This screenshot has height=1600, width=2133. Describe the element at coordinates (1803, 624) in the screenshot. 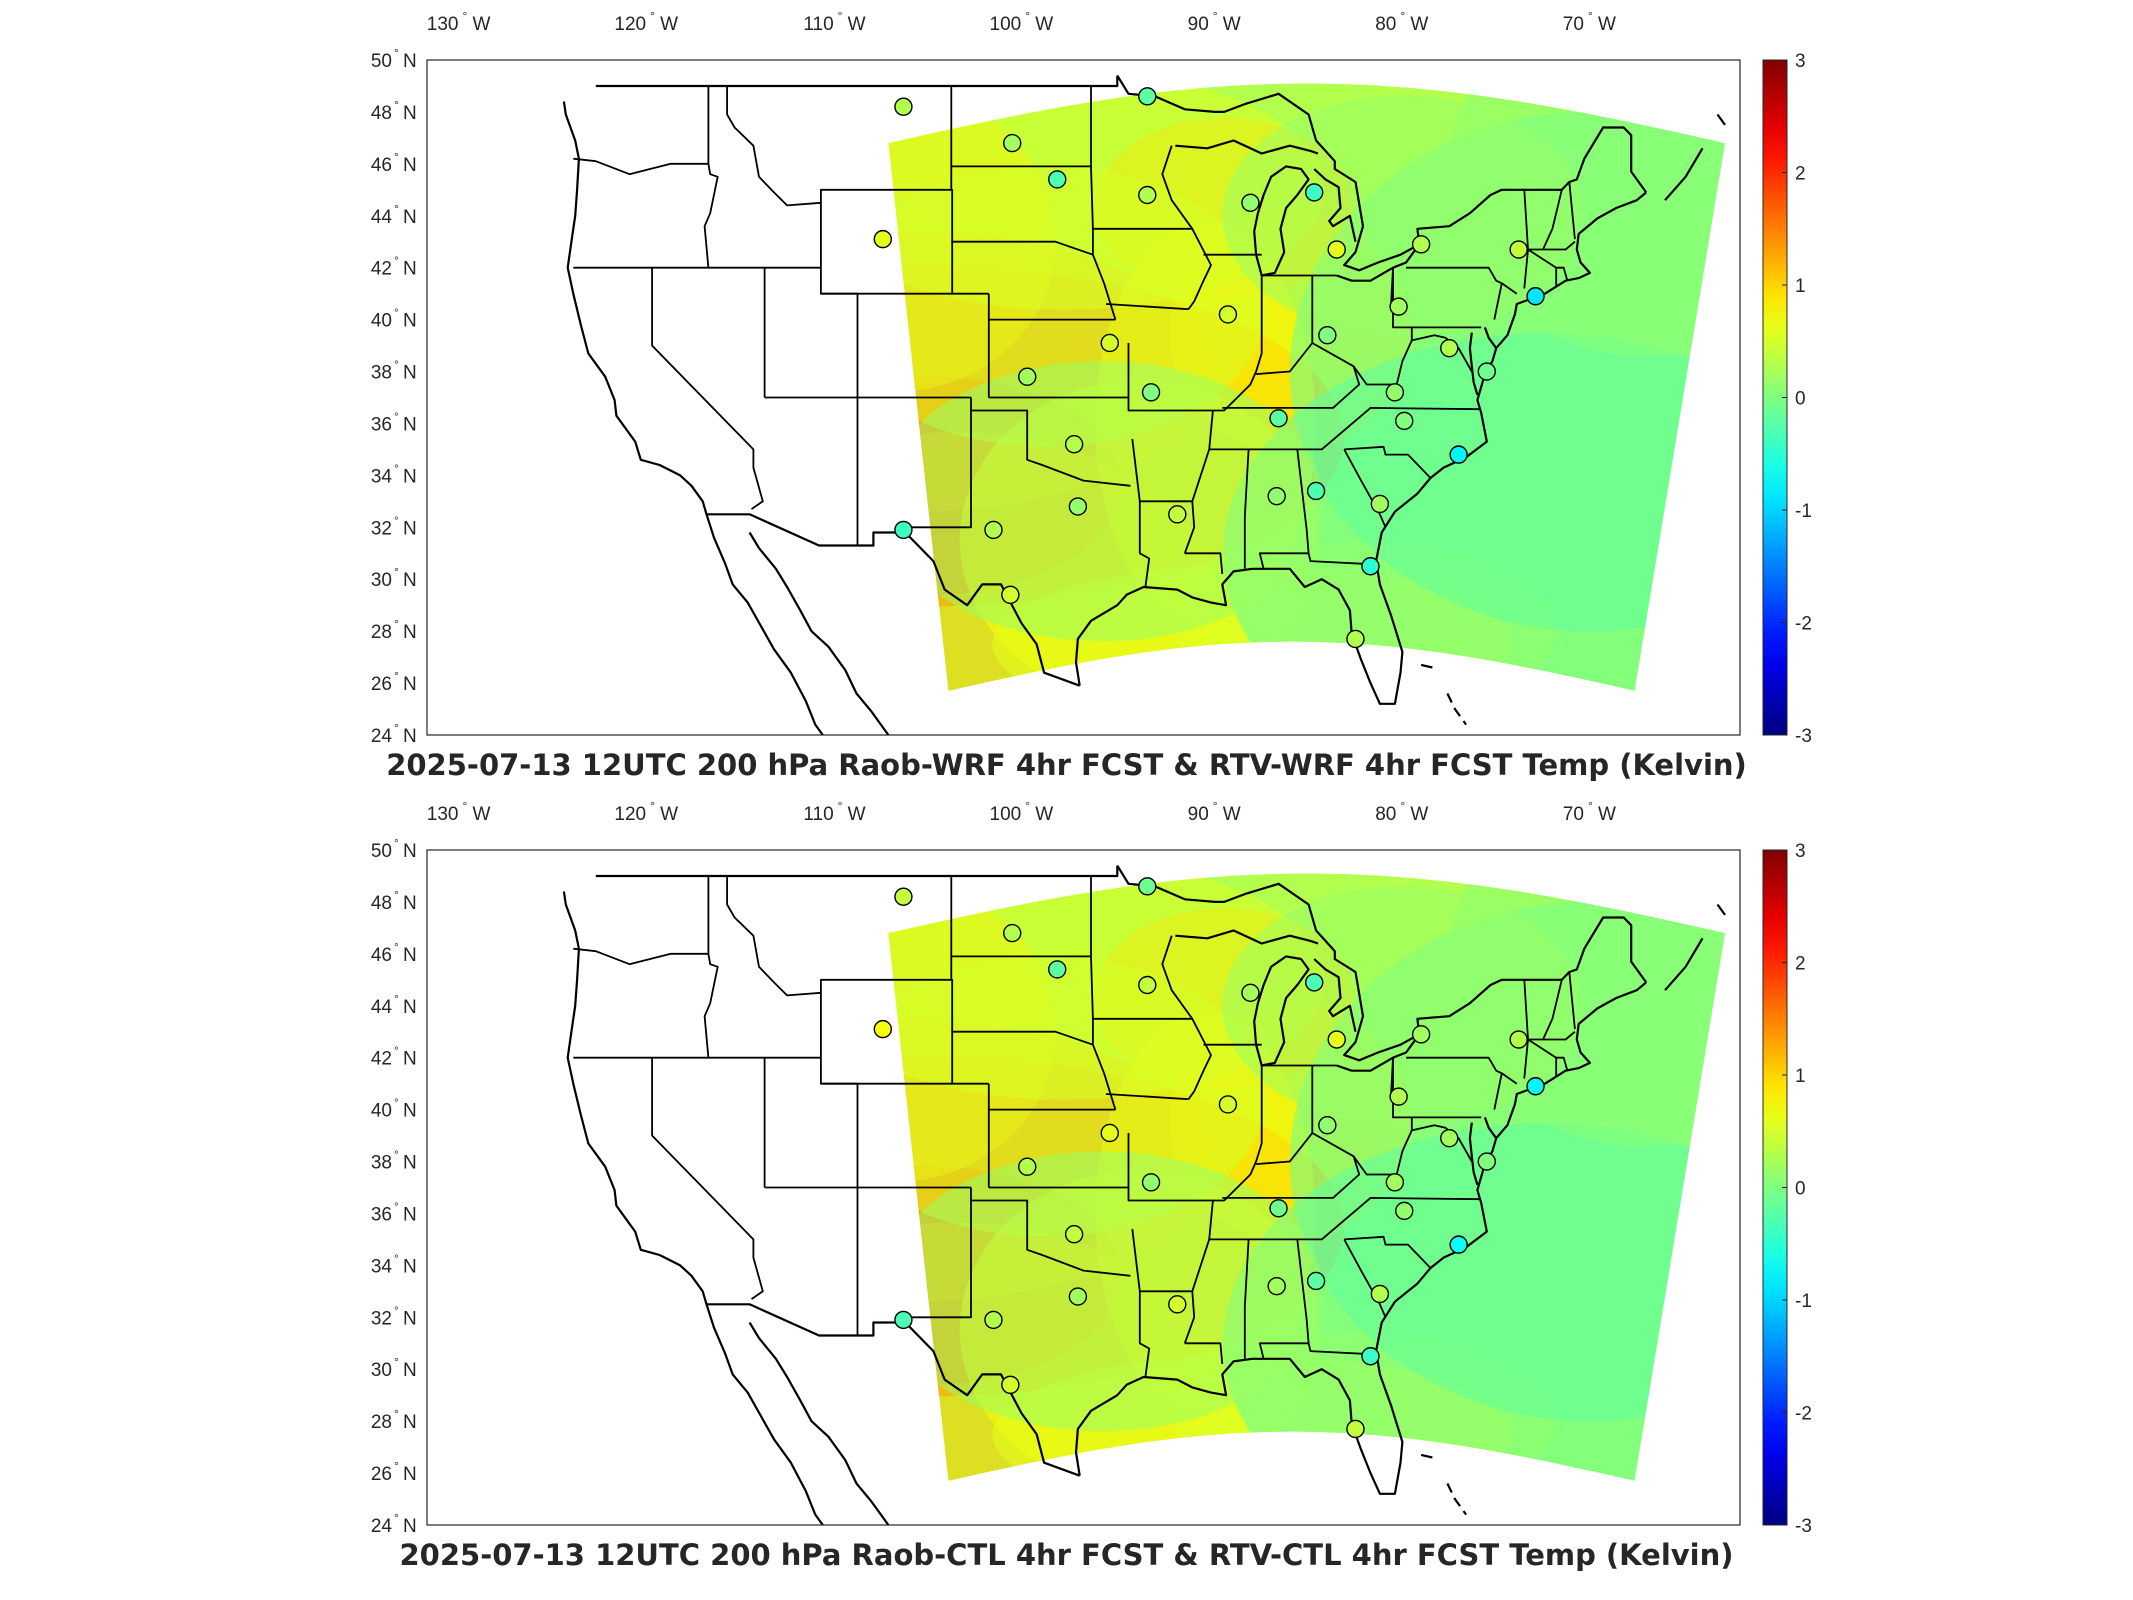

I see `colorbar-tick-label: -2` at that location.